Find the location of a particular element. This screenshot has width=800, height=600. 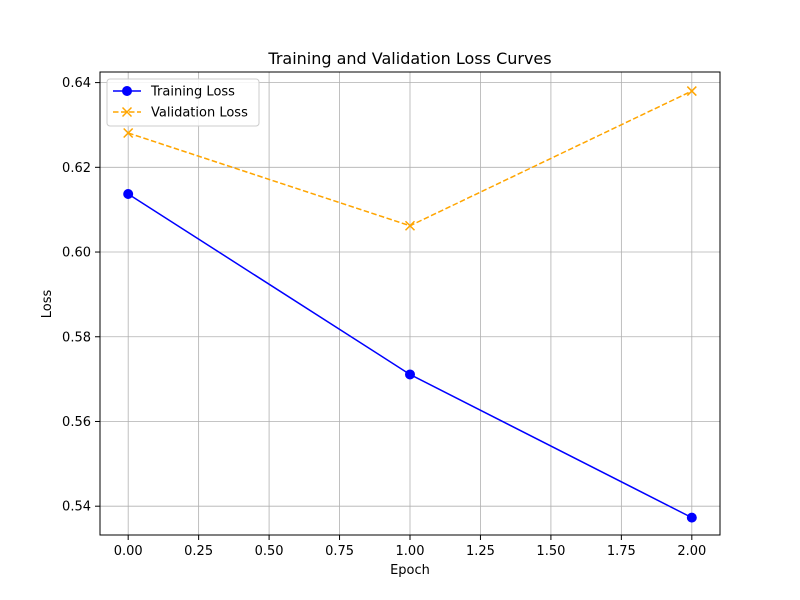

x-tick-label: 0.50 is located at coordinates (269, 551).